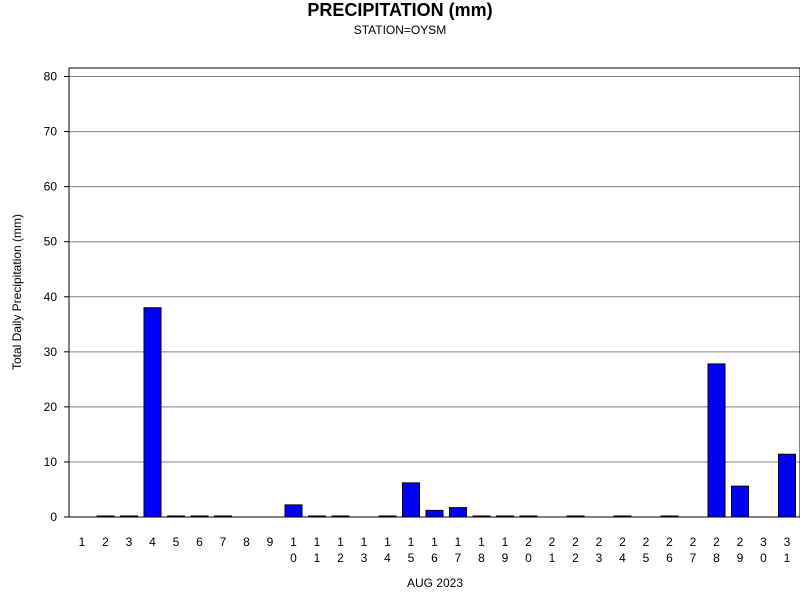 The image size is (800, 600). I want to click on x-tick-label: 1, so click(82, 542).